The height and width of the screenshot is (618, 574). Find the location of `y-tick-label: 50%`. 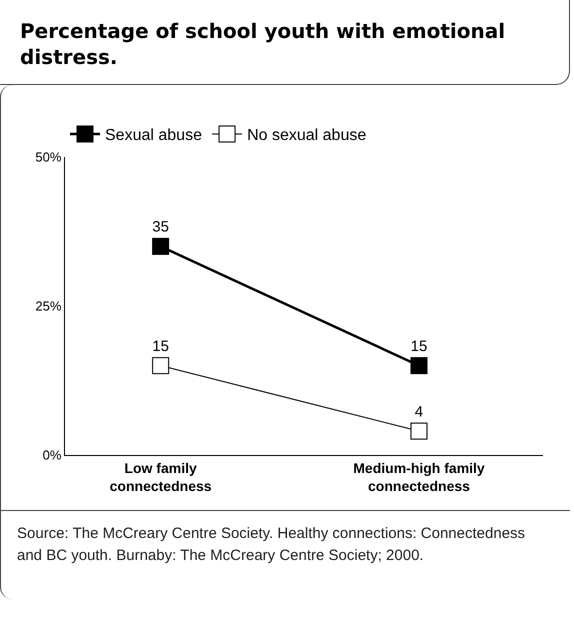

y-tick-label: 50% is located at coordinates (48, 157).